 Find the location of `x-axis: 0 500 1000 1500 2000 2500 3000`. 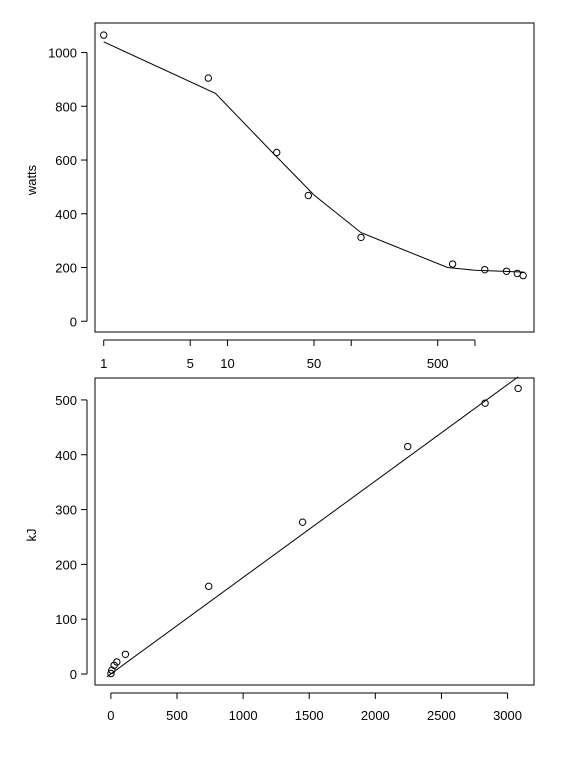

x-axis: 0 500 1000 1500 2000 2500 3000 is located at coordinates (314, 707).